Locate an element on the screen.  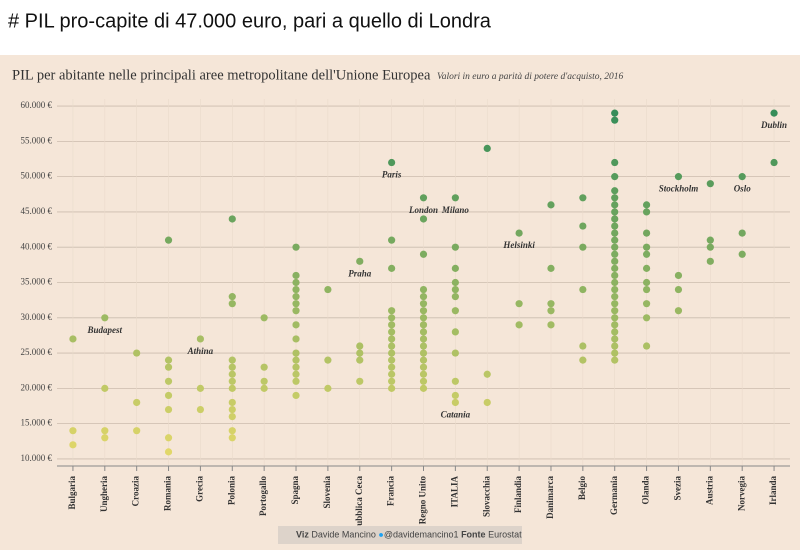
y-tick-label: 35.000 € is located at coordinates (37, 282).